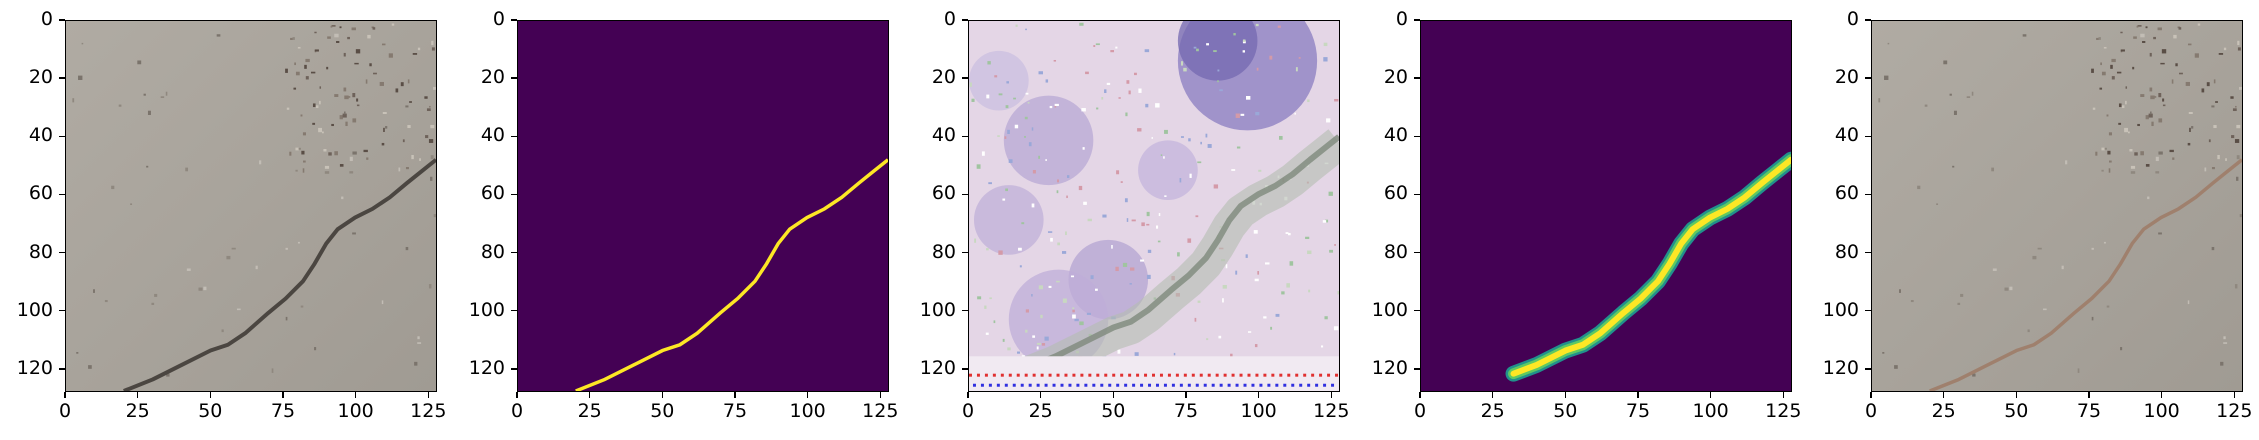 The image size is (2259, 440). What do you see at coordinates (2057, 206) in the screenshot?
I see `crack-overlay-photo` at bounding box center [2057, 206].